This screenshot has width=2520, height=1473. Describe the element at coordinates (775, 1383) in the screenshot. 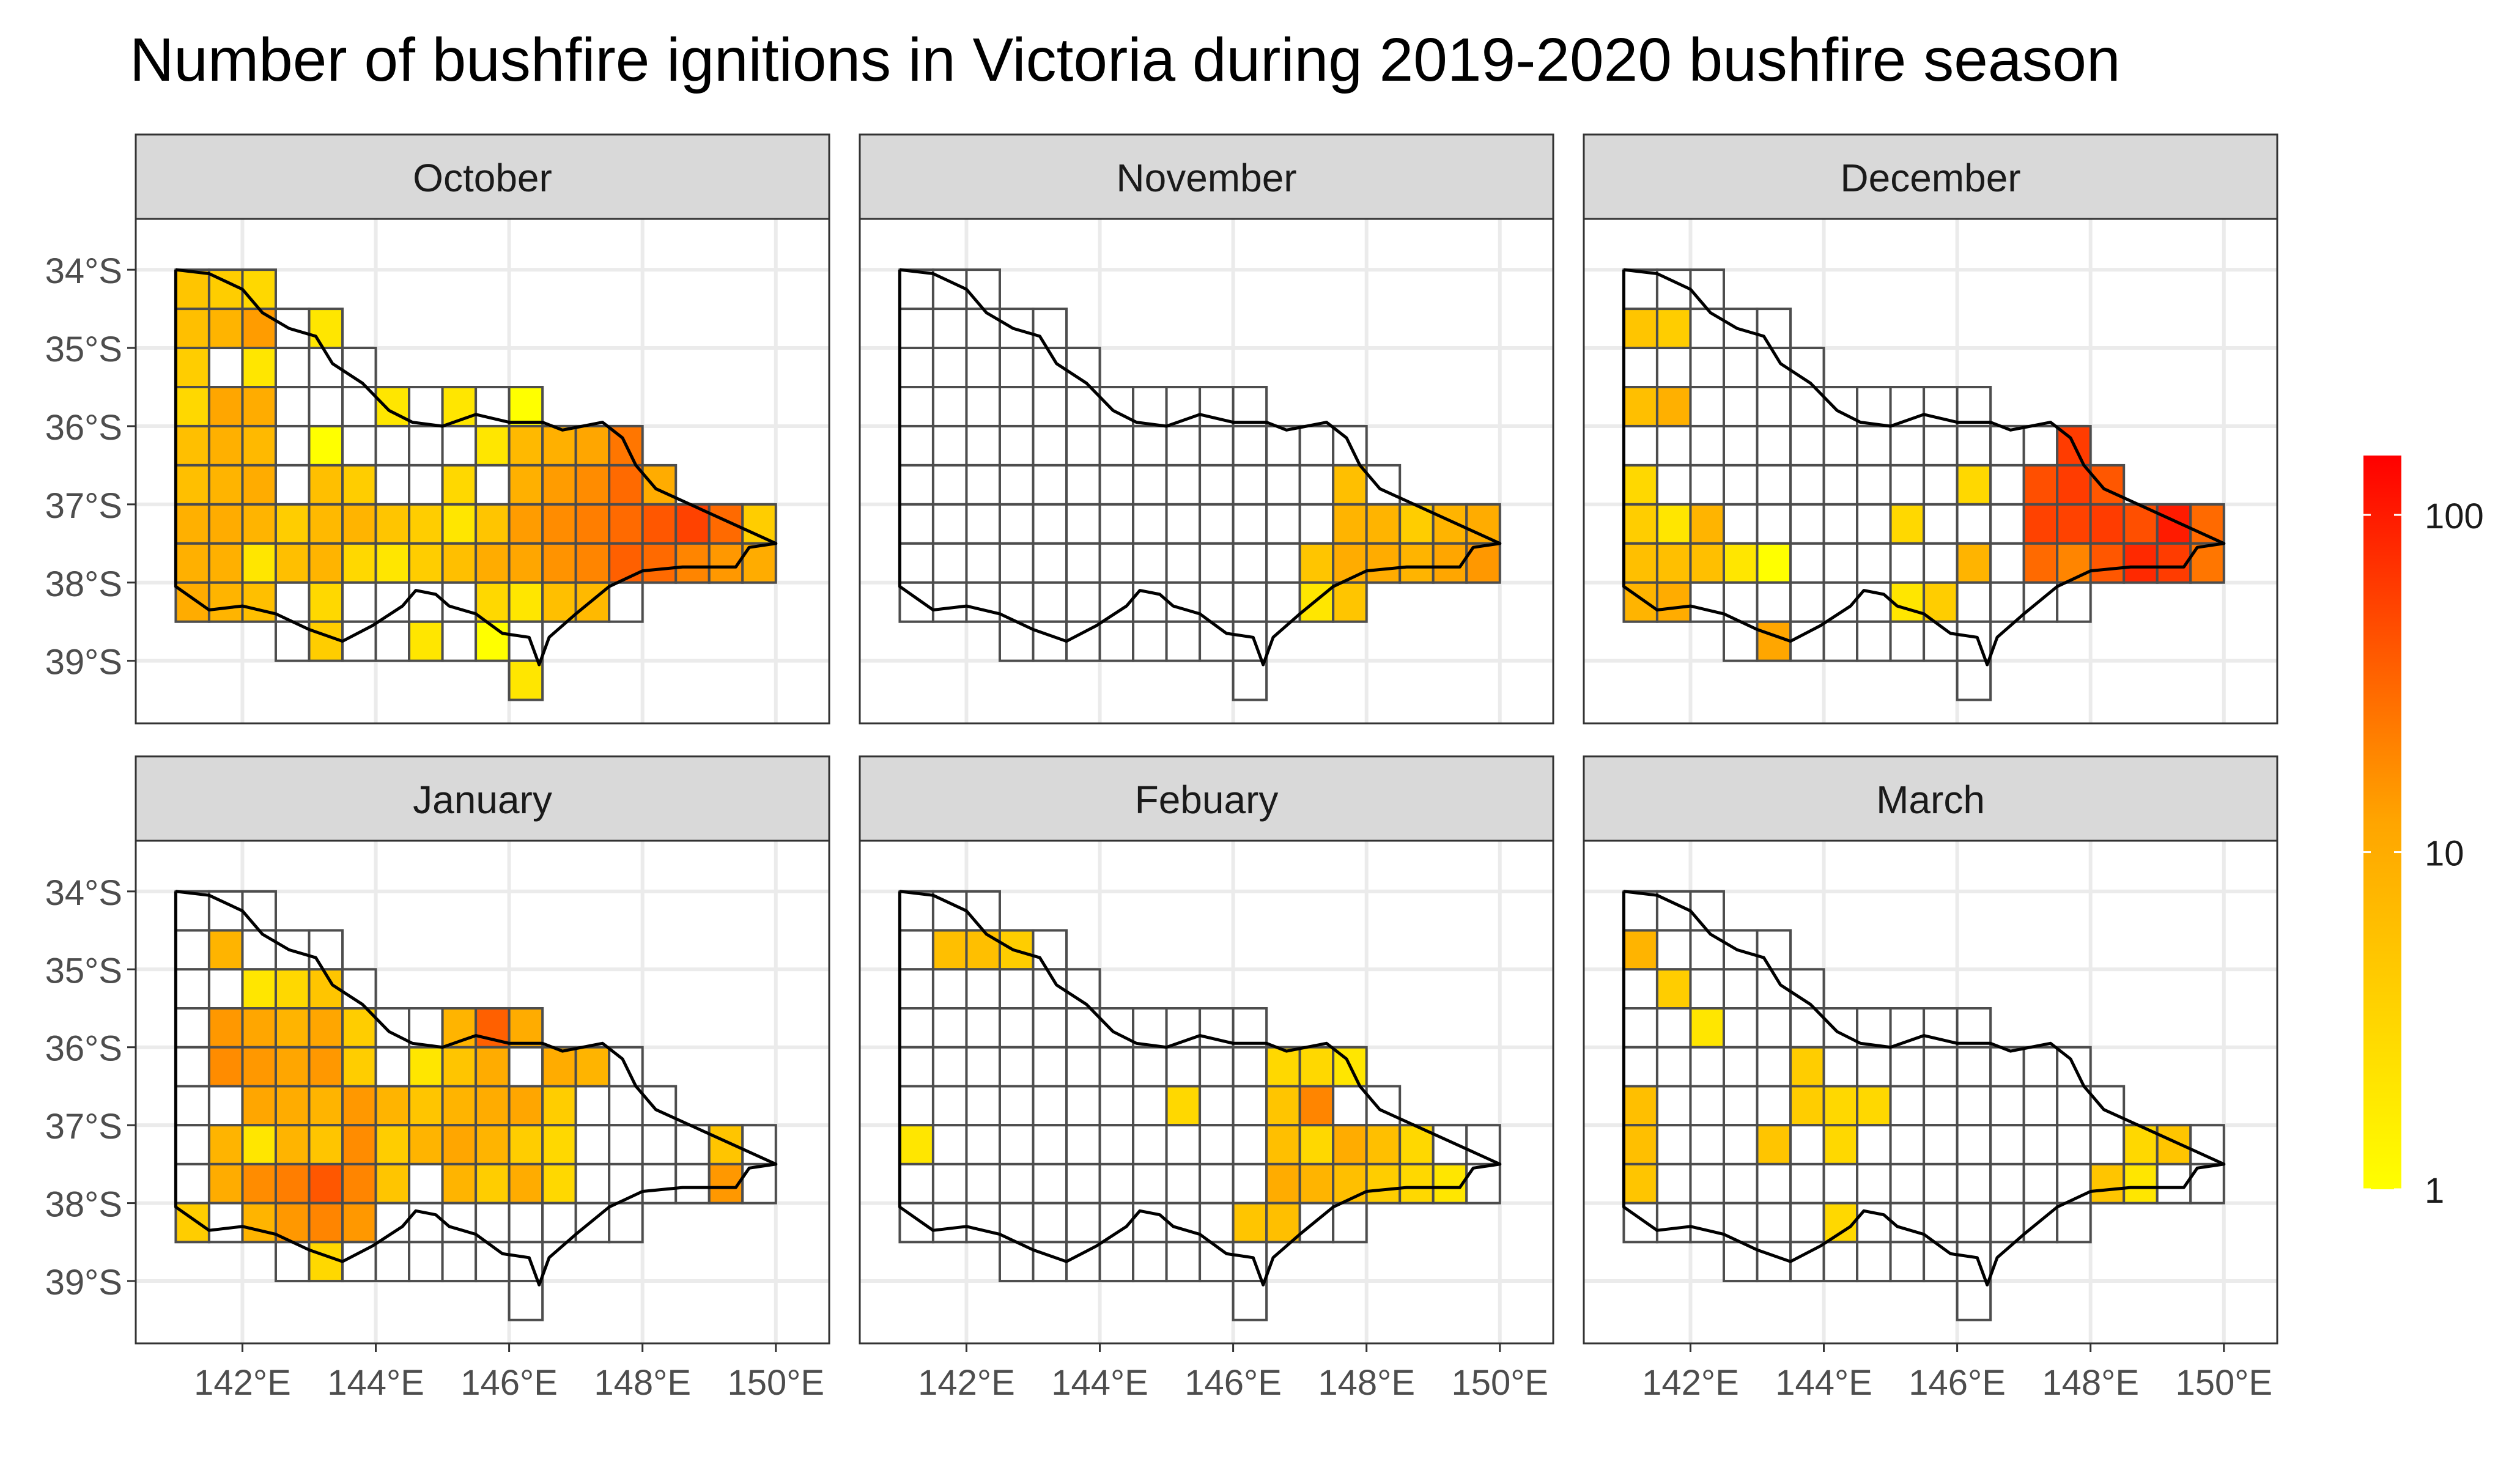

I see `x-tick-label: 150°E` at that location.